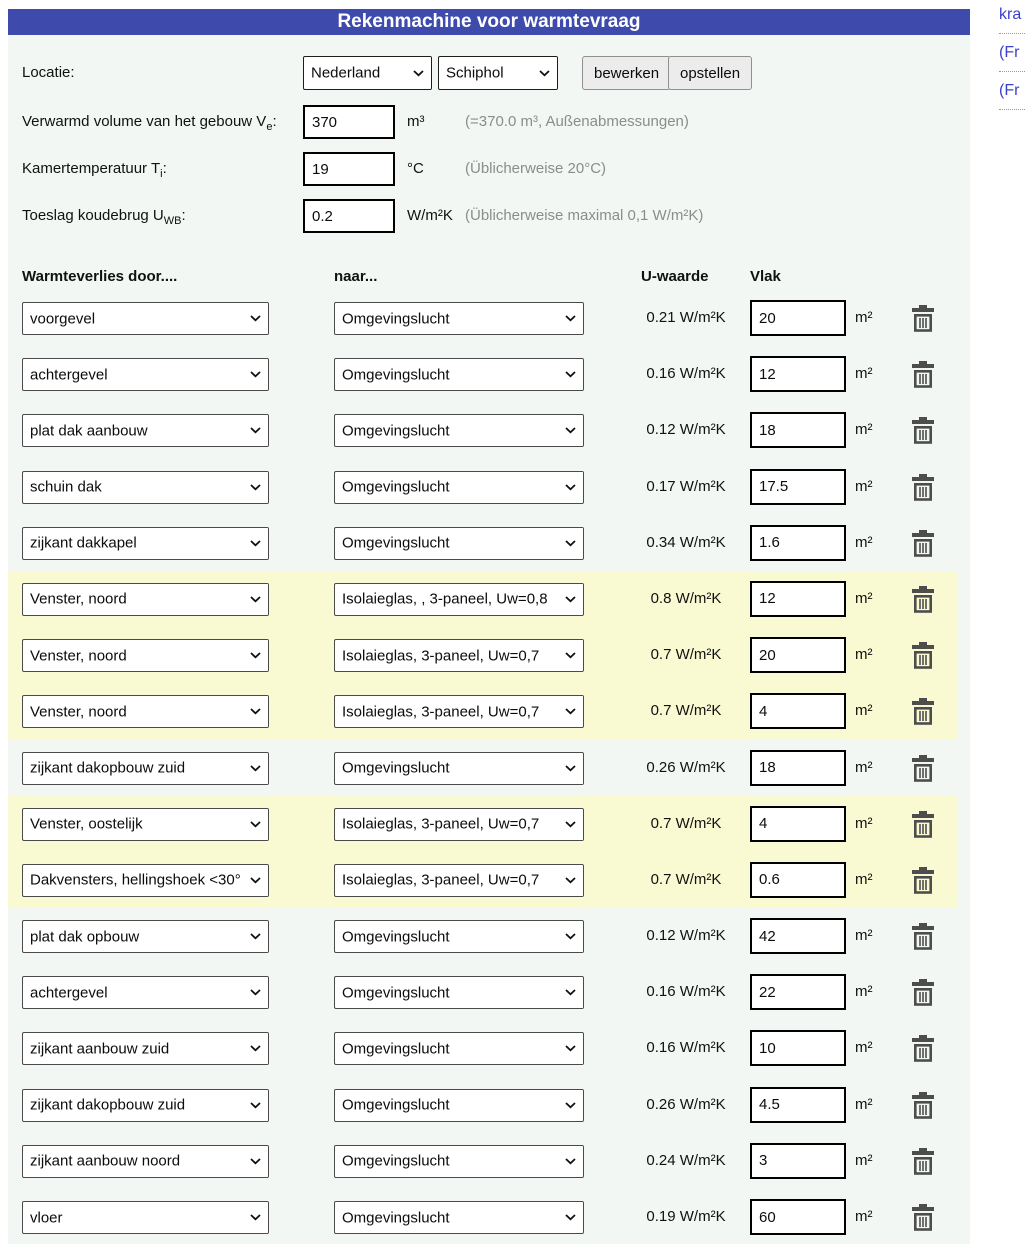 The image size is (1026, 1245). I want to click on surface-select: Dakvensters, hellingshoek <30°, so click(145, 880).